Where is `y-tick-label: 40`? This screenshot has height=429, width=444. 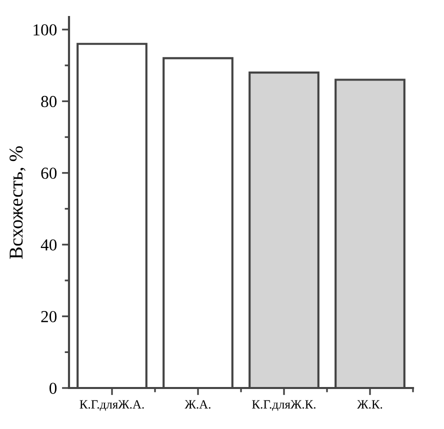 y-tick-label: 40 is located at coordinates (48, 245).